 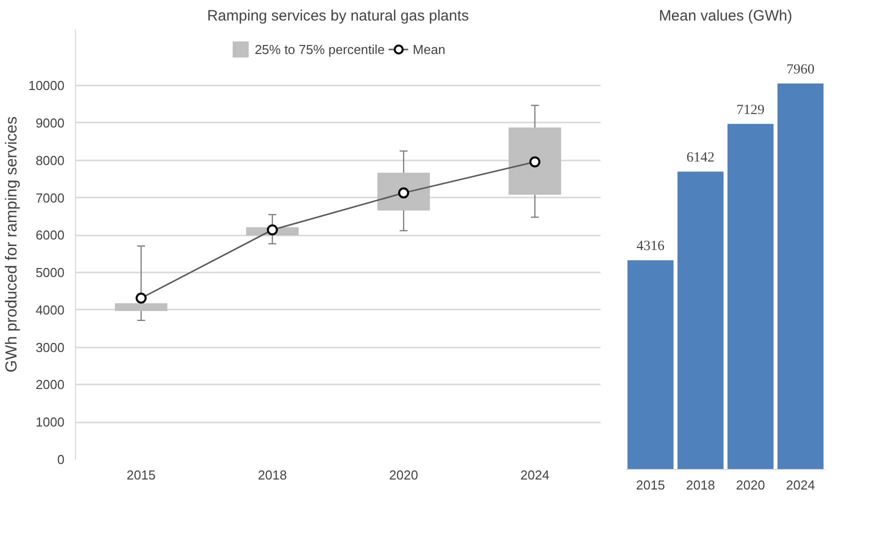 What do you see at coordinates (11, 244) in the screenshot?
I see `y-axis-title: GWh produced for ramping services` at bounding box center [11, 244].